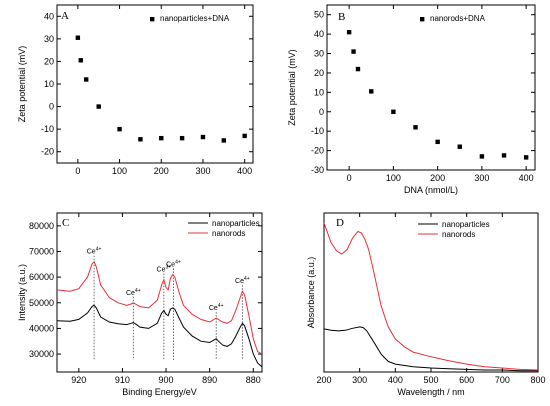 Image resolution: width=550 pixels, height=406 pixels. What do you see at coordinates (77, 171) in the screenshot?
I see `panel-a-x-tick-label: 0` at bounding box center [77, 171].